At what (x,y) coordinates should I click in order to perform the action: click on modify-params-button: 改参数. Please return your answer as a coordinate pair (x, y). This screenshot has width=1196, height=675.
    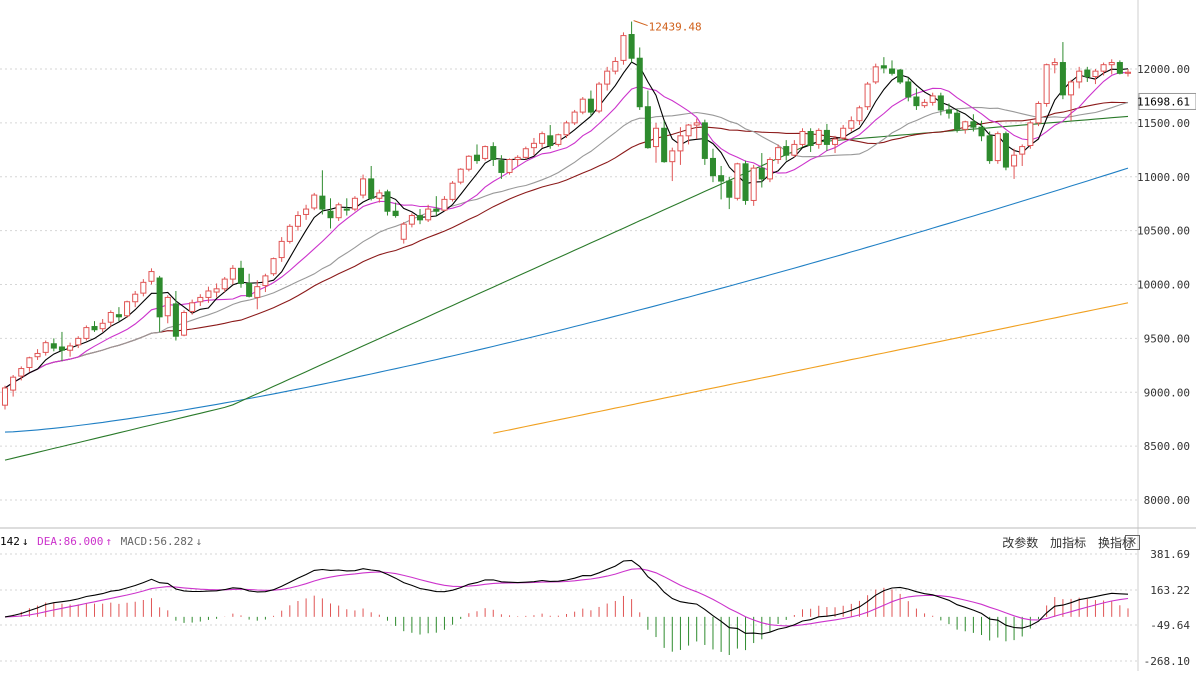
    Looking at the image, I should click on (1020, 543).